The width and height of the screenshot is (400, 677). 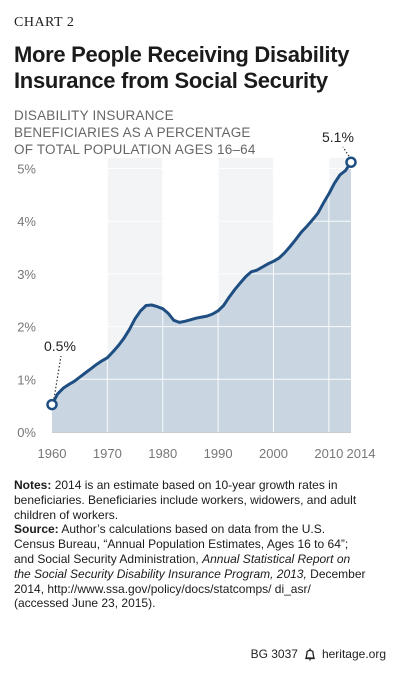 What do you see at coordinates (26, 301) in the screenshot?
I see `y-axis-ticks: 0% 1% 2% 3% 4% 5%` at bounding box center [26, 301].